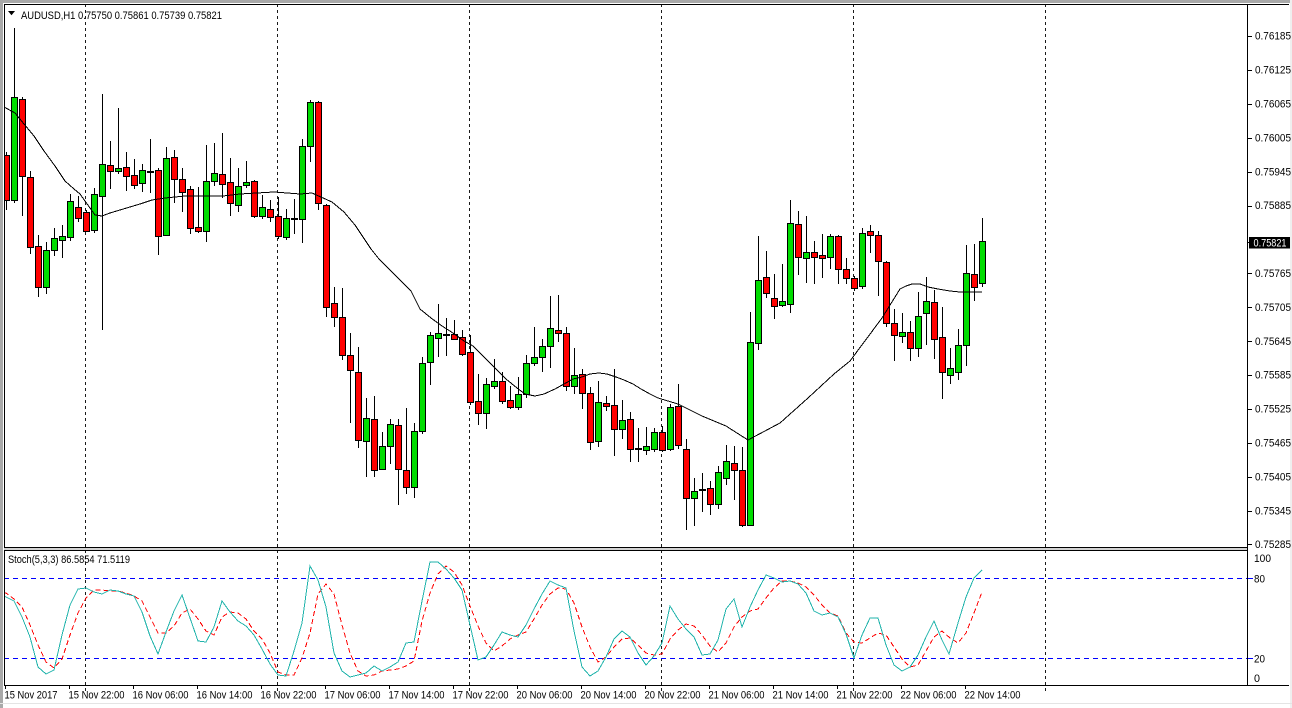 This screenshot has width=1292, height=708. Describe the element at coordinates (1273, 342) in the screenshot. I see `svg-text: 0.75645` at that location.